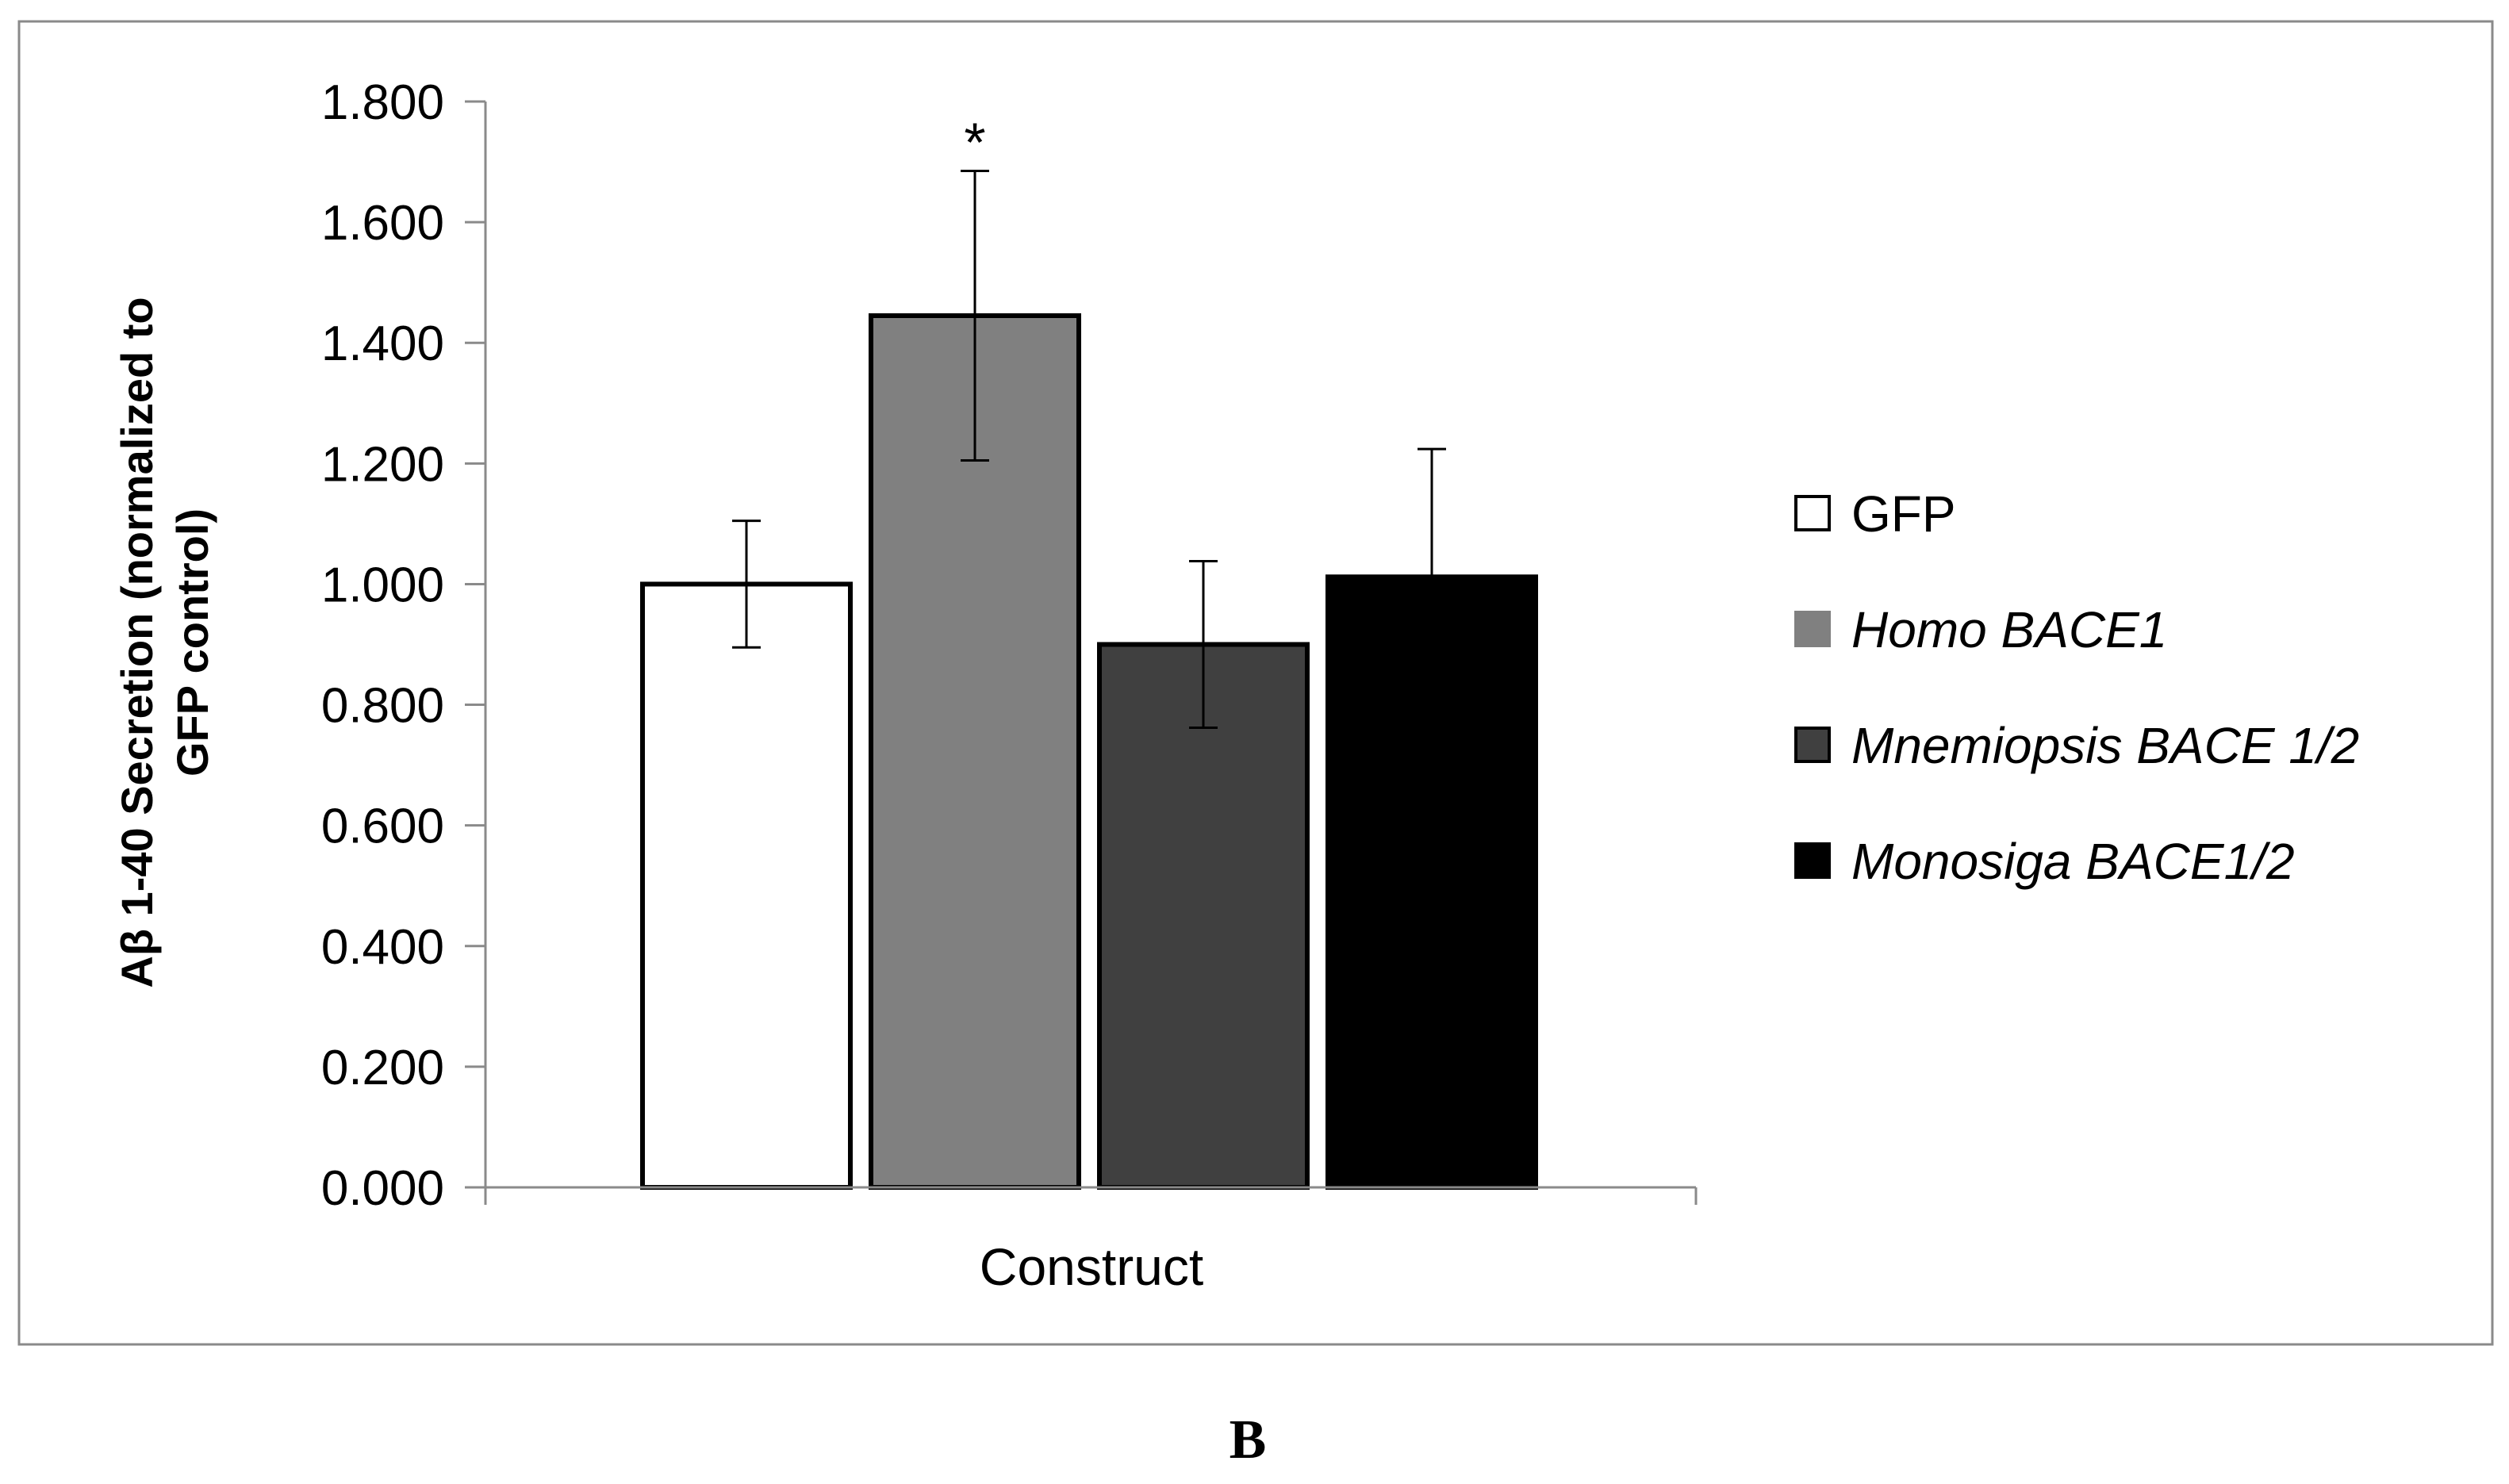  I want to click on x-axis-label: Construct, so click(1091, 1266).